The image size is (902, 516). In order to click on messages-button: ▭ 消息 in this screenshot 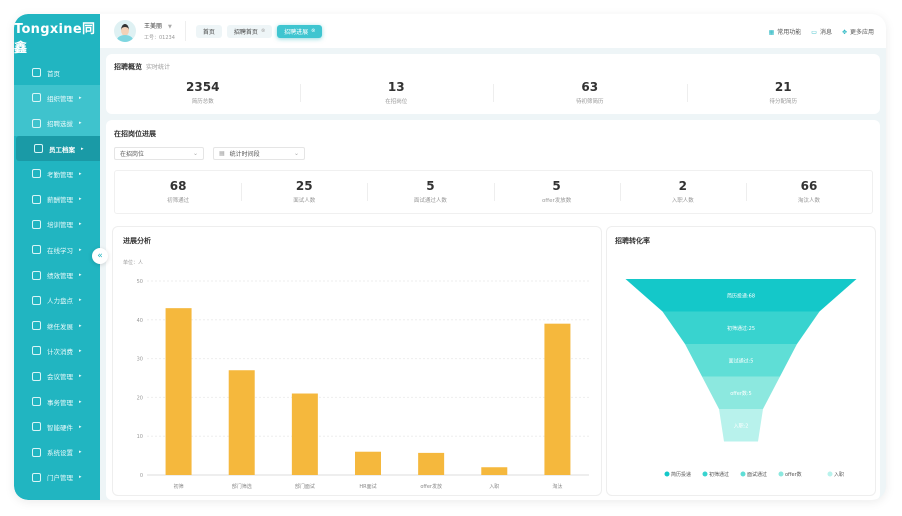, I will do `click(821, 31)`.